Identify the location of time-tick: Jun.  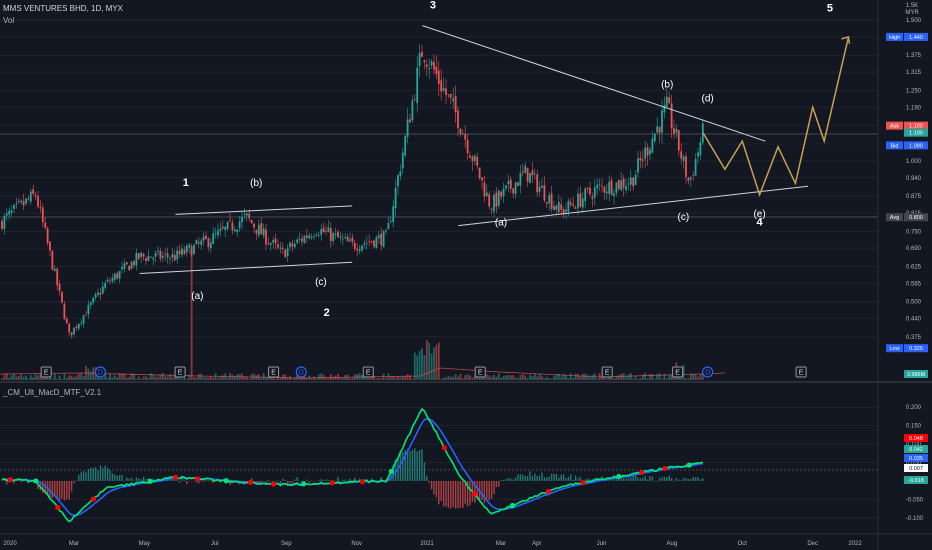
(602, 544).